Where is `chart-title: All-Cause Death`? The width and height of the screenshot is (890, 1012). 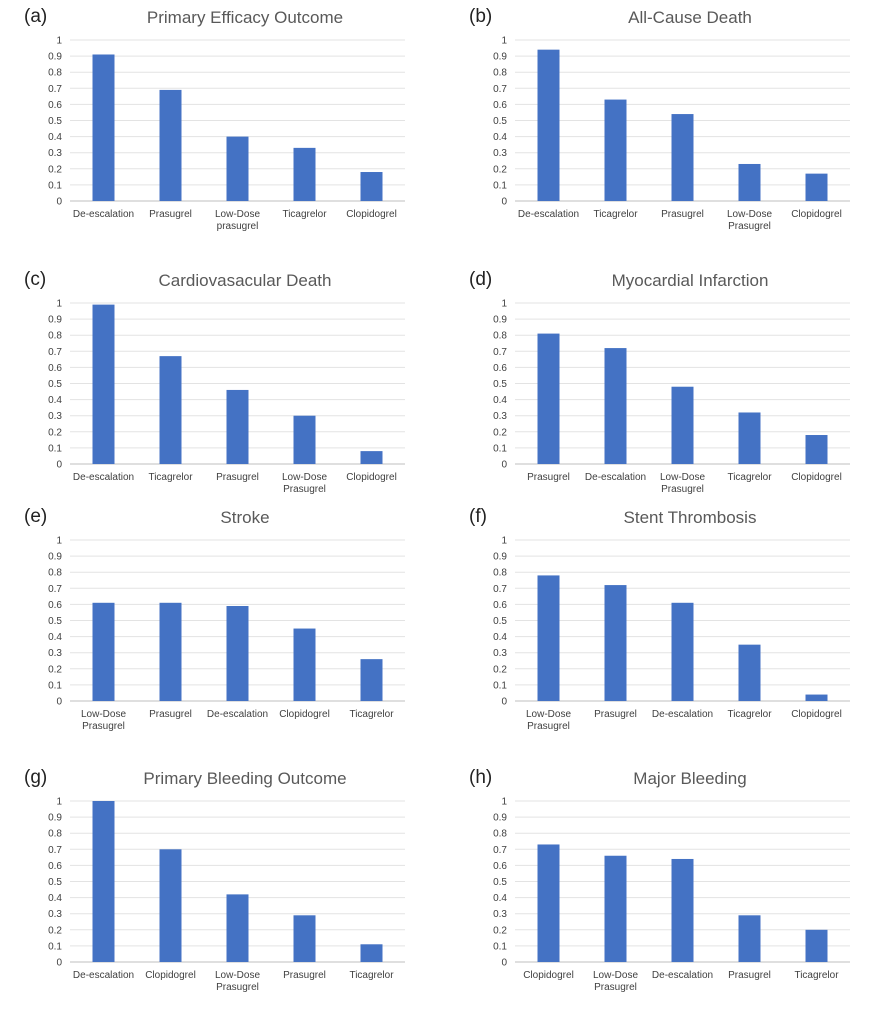
chart-title: All-Cause Death is located at coordinates (690, 17).